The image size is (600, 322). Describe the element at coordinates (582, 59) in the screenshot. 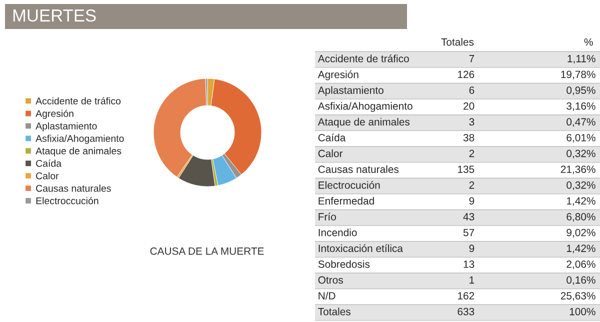

I see `data-label: 1,11%` at that location.